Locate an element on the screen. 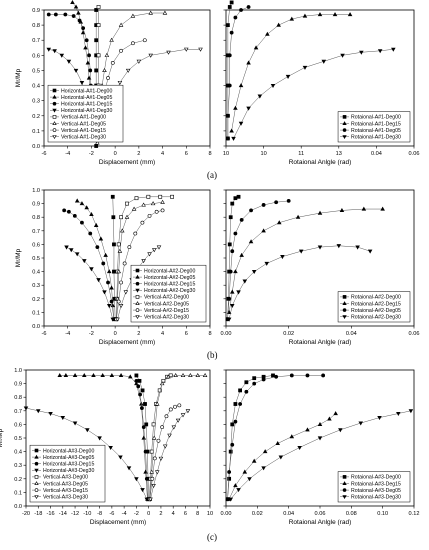 Image resolution: width=429 pixels, height=550 pixels. y-tick-label: 0.4 is located at coordinates (18, 453).